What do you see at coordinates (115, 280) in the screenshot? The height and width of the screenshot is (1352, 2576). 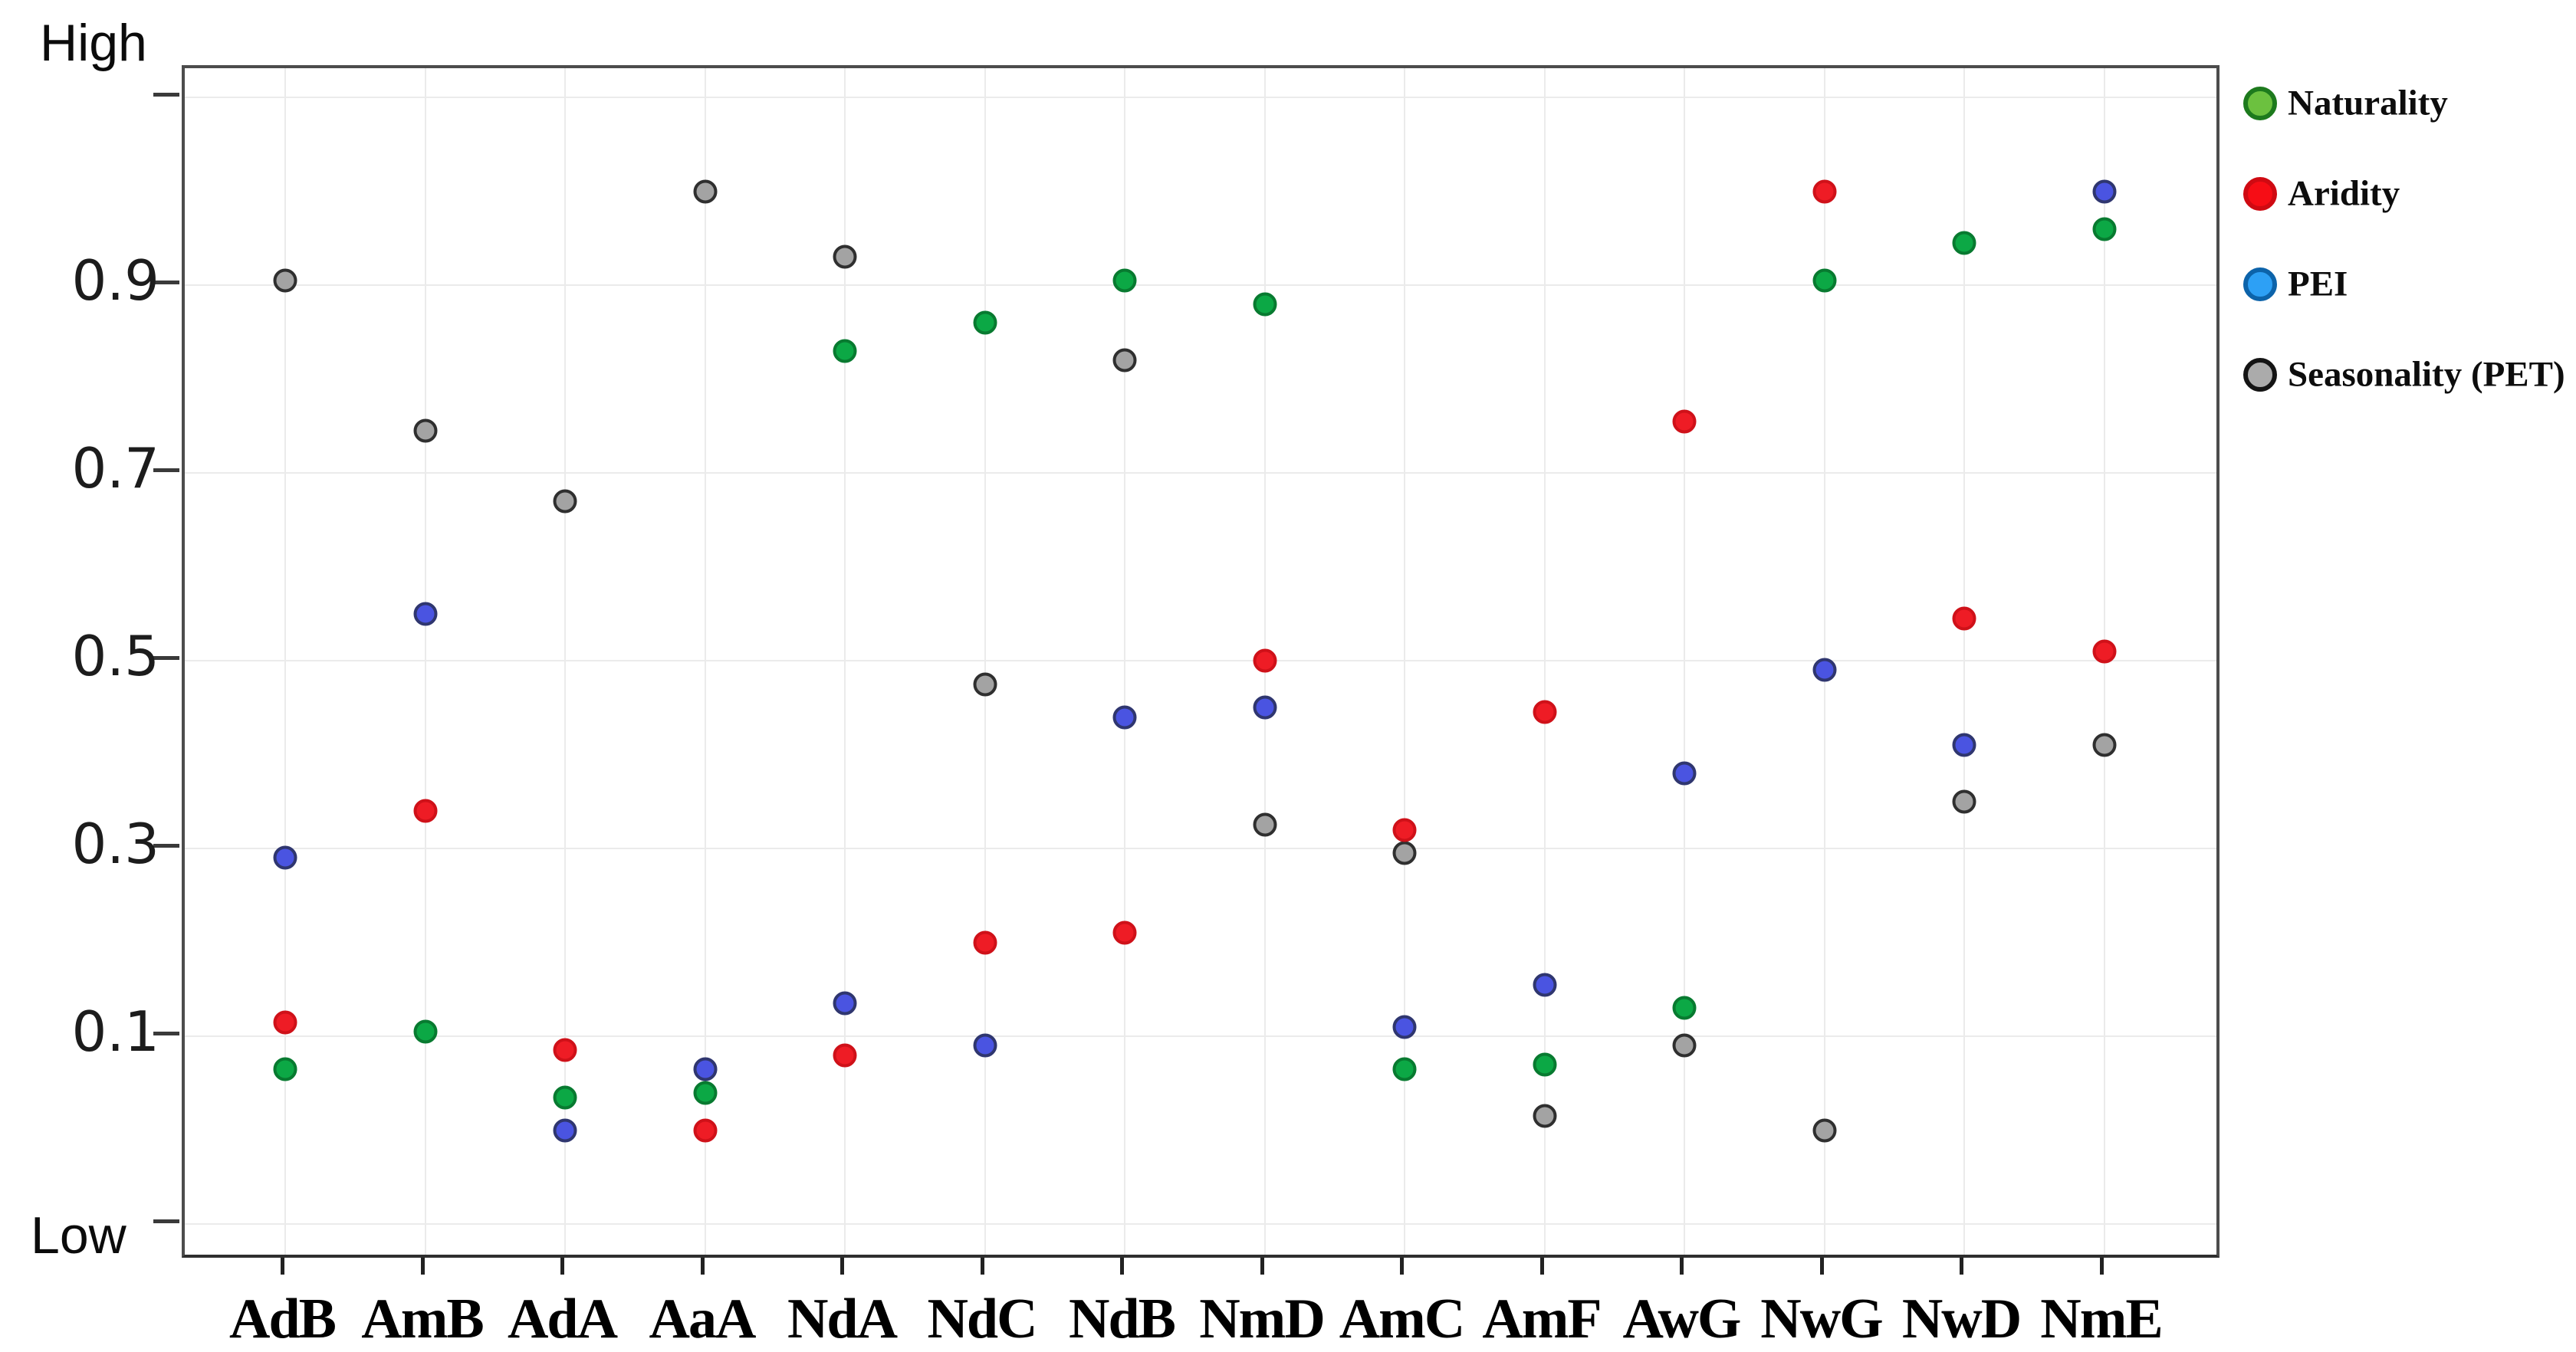 I see `y-axis-tick-label: 0.9` at bounding box center [115, 280].